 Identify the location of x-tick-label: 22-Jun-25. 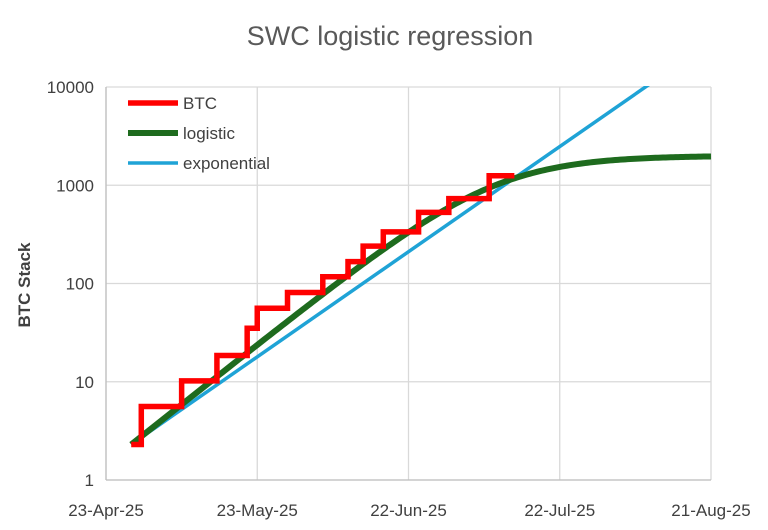
(408, 510).